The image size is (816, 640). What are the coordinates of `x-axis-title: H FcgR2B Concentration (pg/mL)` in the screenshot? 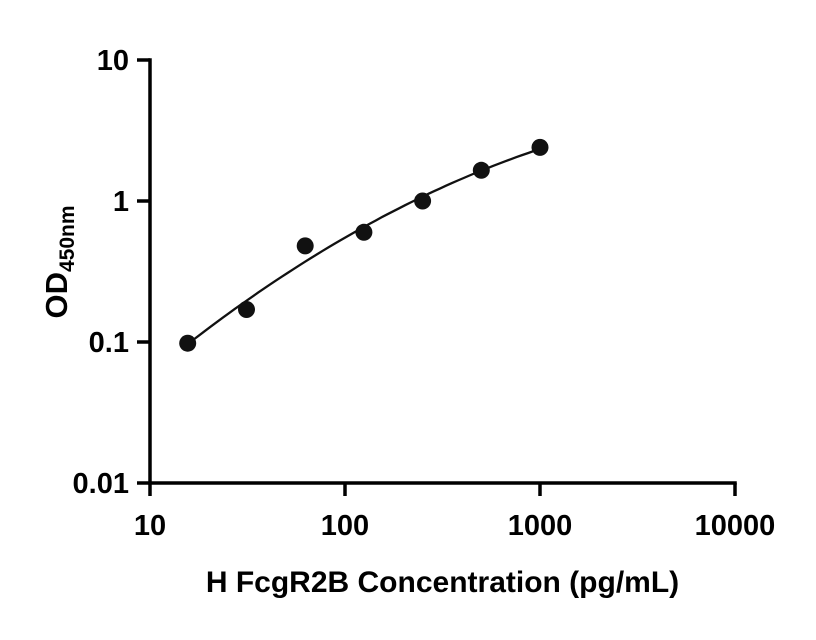 It's located at (442, 582).